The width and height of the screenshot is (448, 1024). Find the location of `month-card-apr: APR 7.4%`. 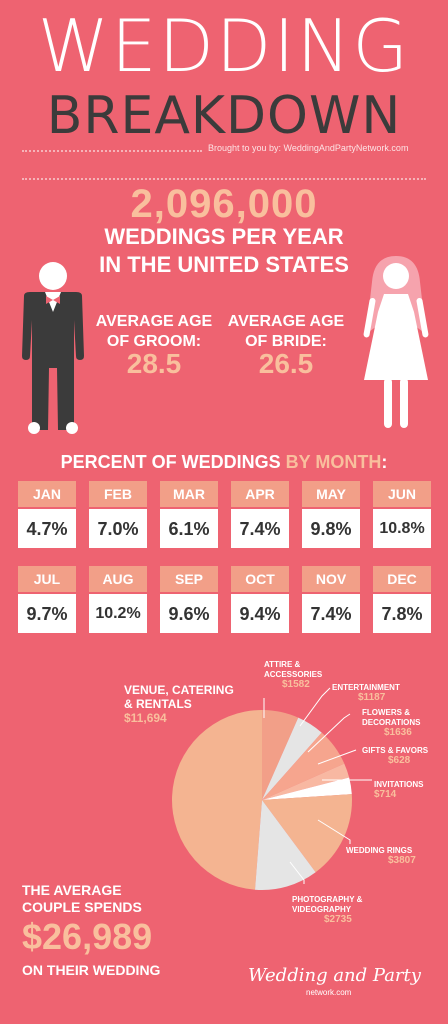

month-card-apr: APR 7.4% is located at coordinates (260, 514).